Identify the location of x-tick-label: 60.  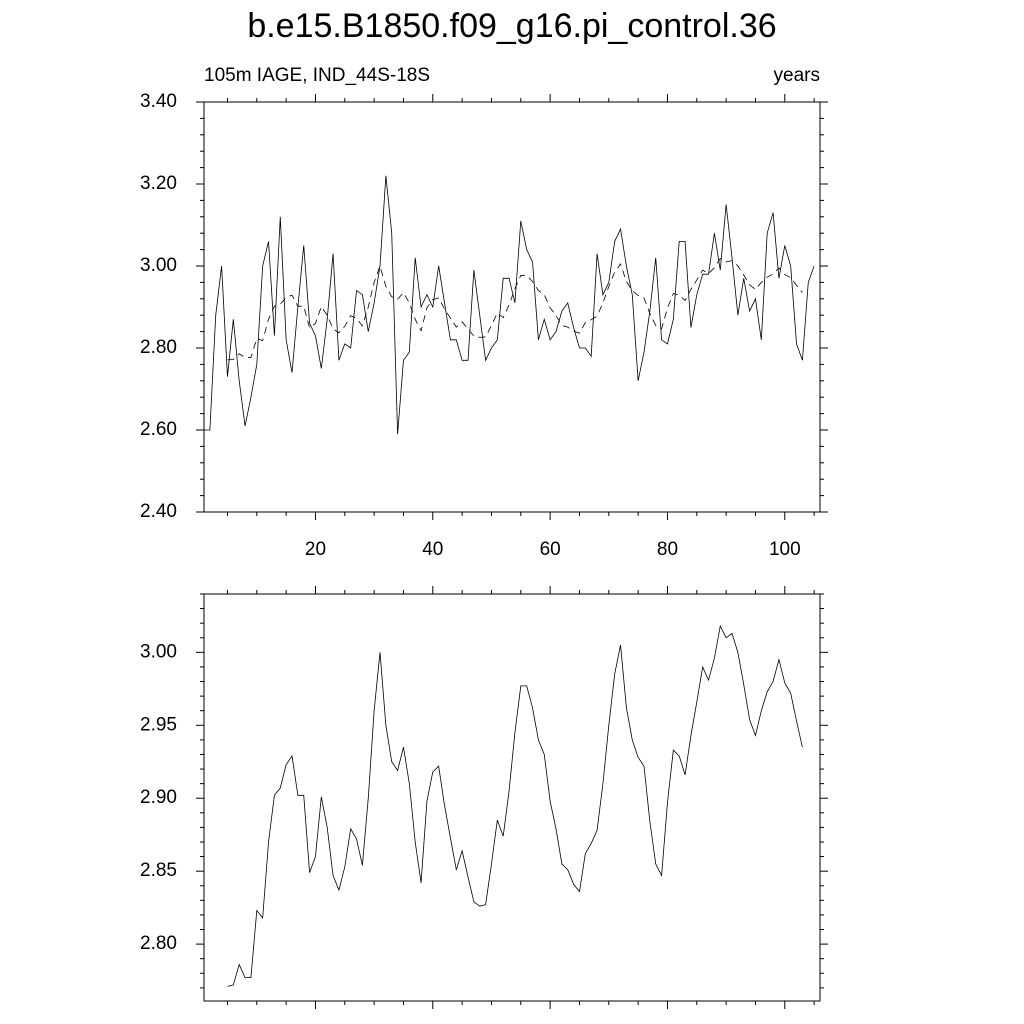
(550, 549).